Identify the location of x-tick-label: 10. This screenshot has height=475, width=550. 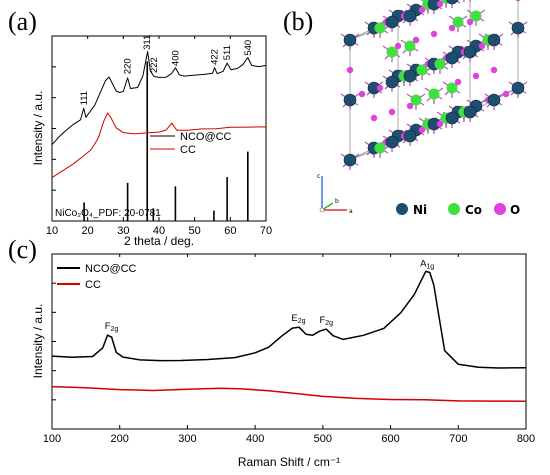
(52, 231).